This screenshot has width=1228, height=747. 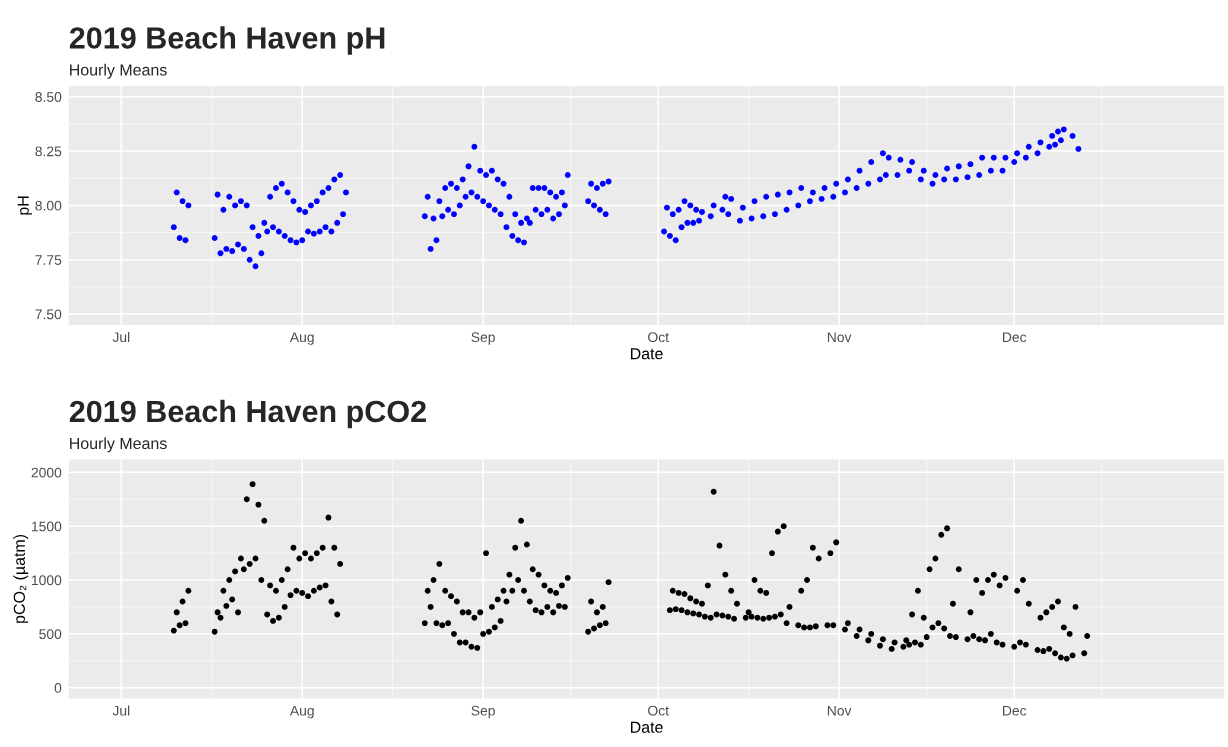 I want to click on chart-title: 2019 Beach Haven pH, so click(x=227, y=40).